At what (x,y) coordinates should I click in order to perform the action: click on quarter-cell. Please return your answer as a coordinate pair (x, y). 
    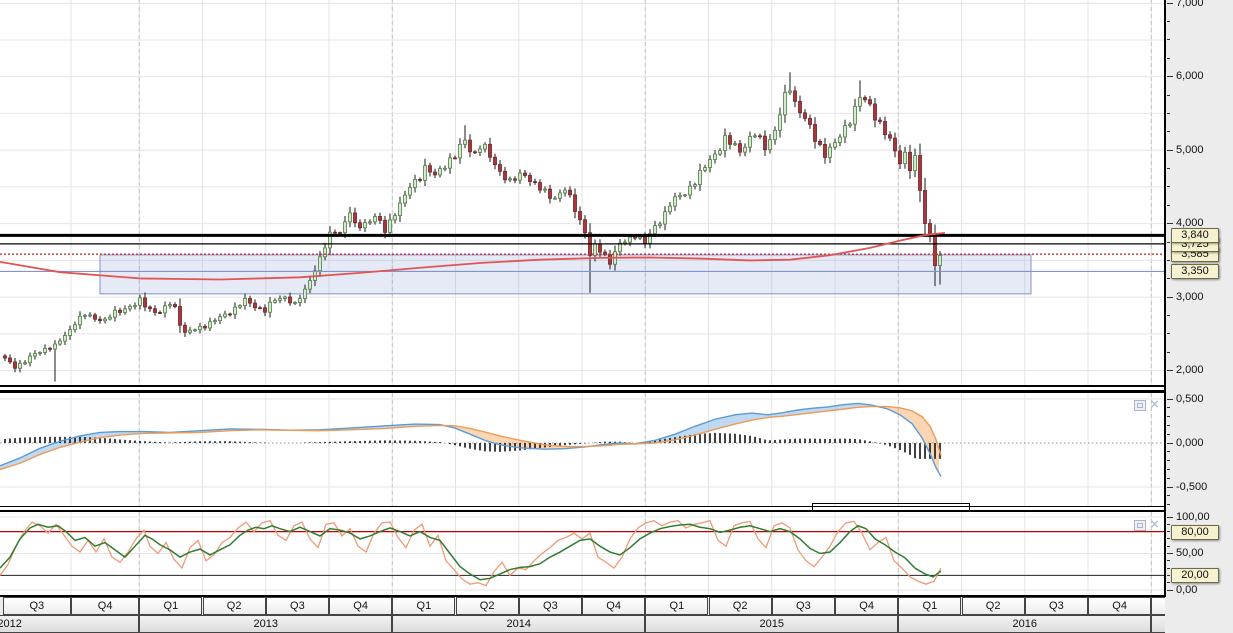
    Looking at the image, I should click on (1158, 606).